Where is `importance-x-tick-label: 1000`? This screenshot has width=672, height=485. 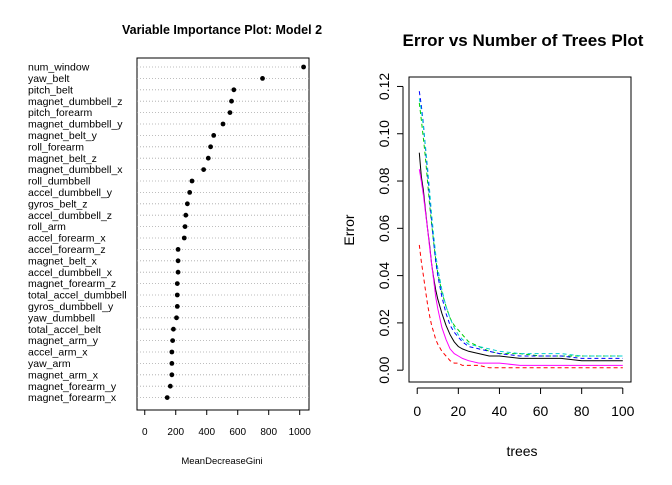
importance-x-tick-label: 1000 is located at coordinates (300, 432).